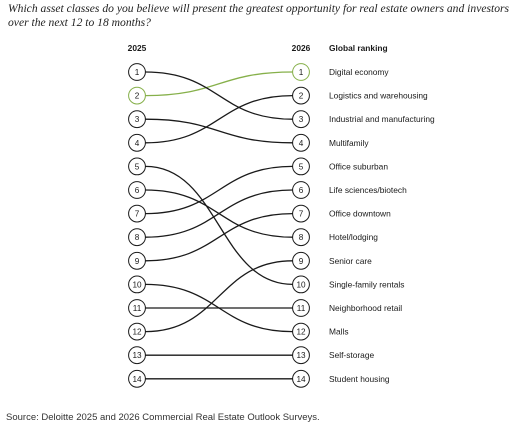 The image size is (527, 431). What do you see at coordinates (359, 379) in the screenshot?
I see `asset-class-label: Student housing` at bounding box center [359, 379].